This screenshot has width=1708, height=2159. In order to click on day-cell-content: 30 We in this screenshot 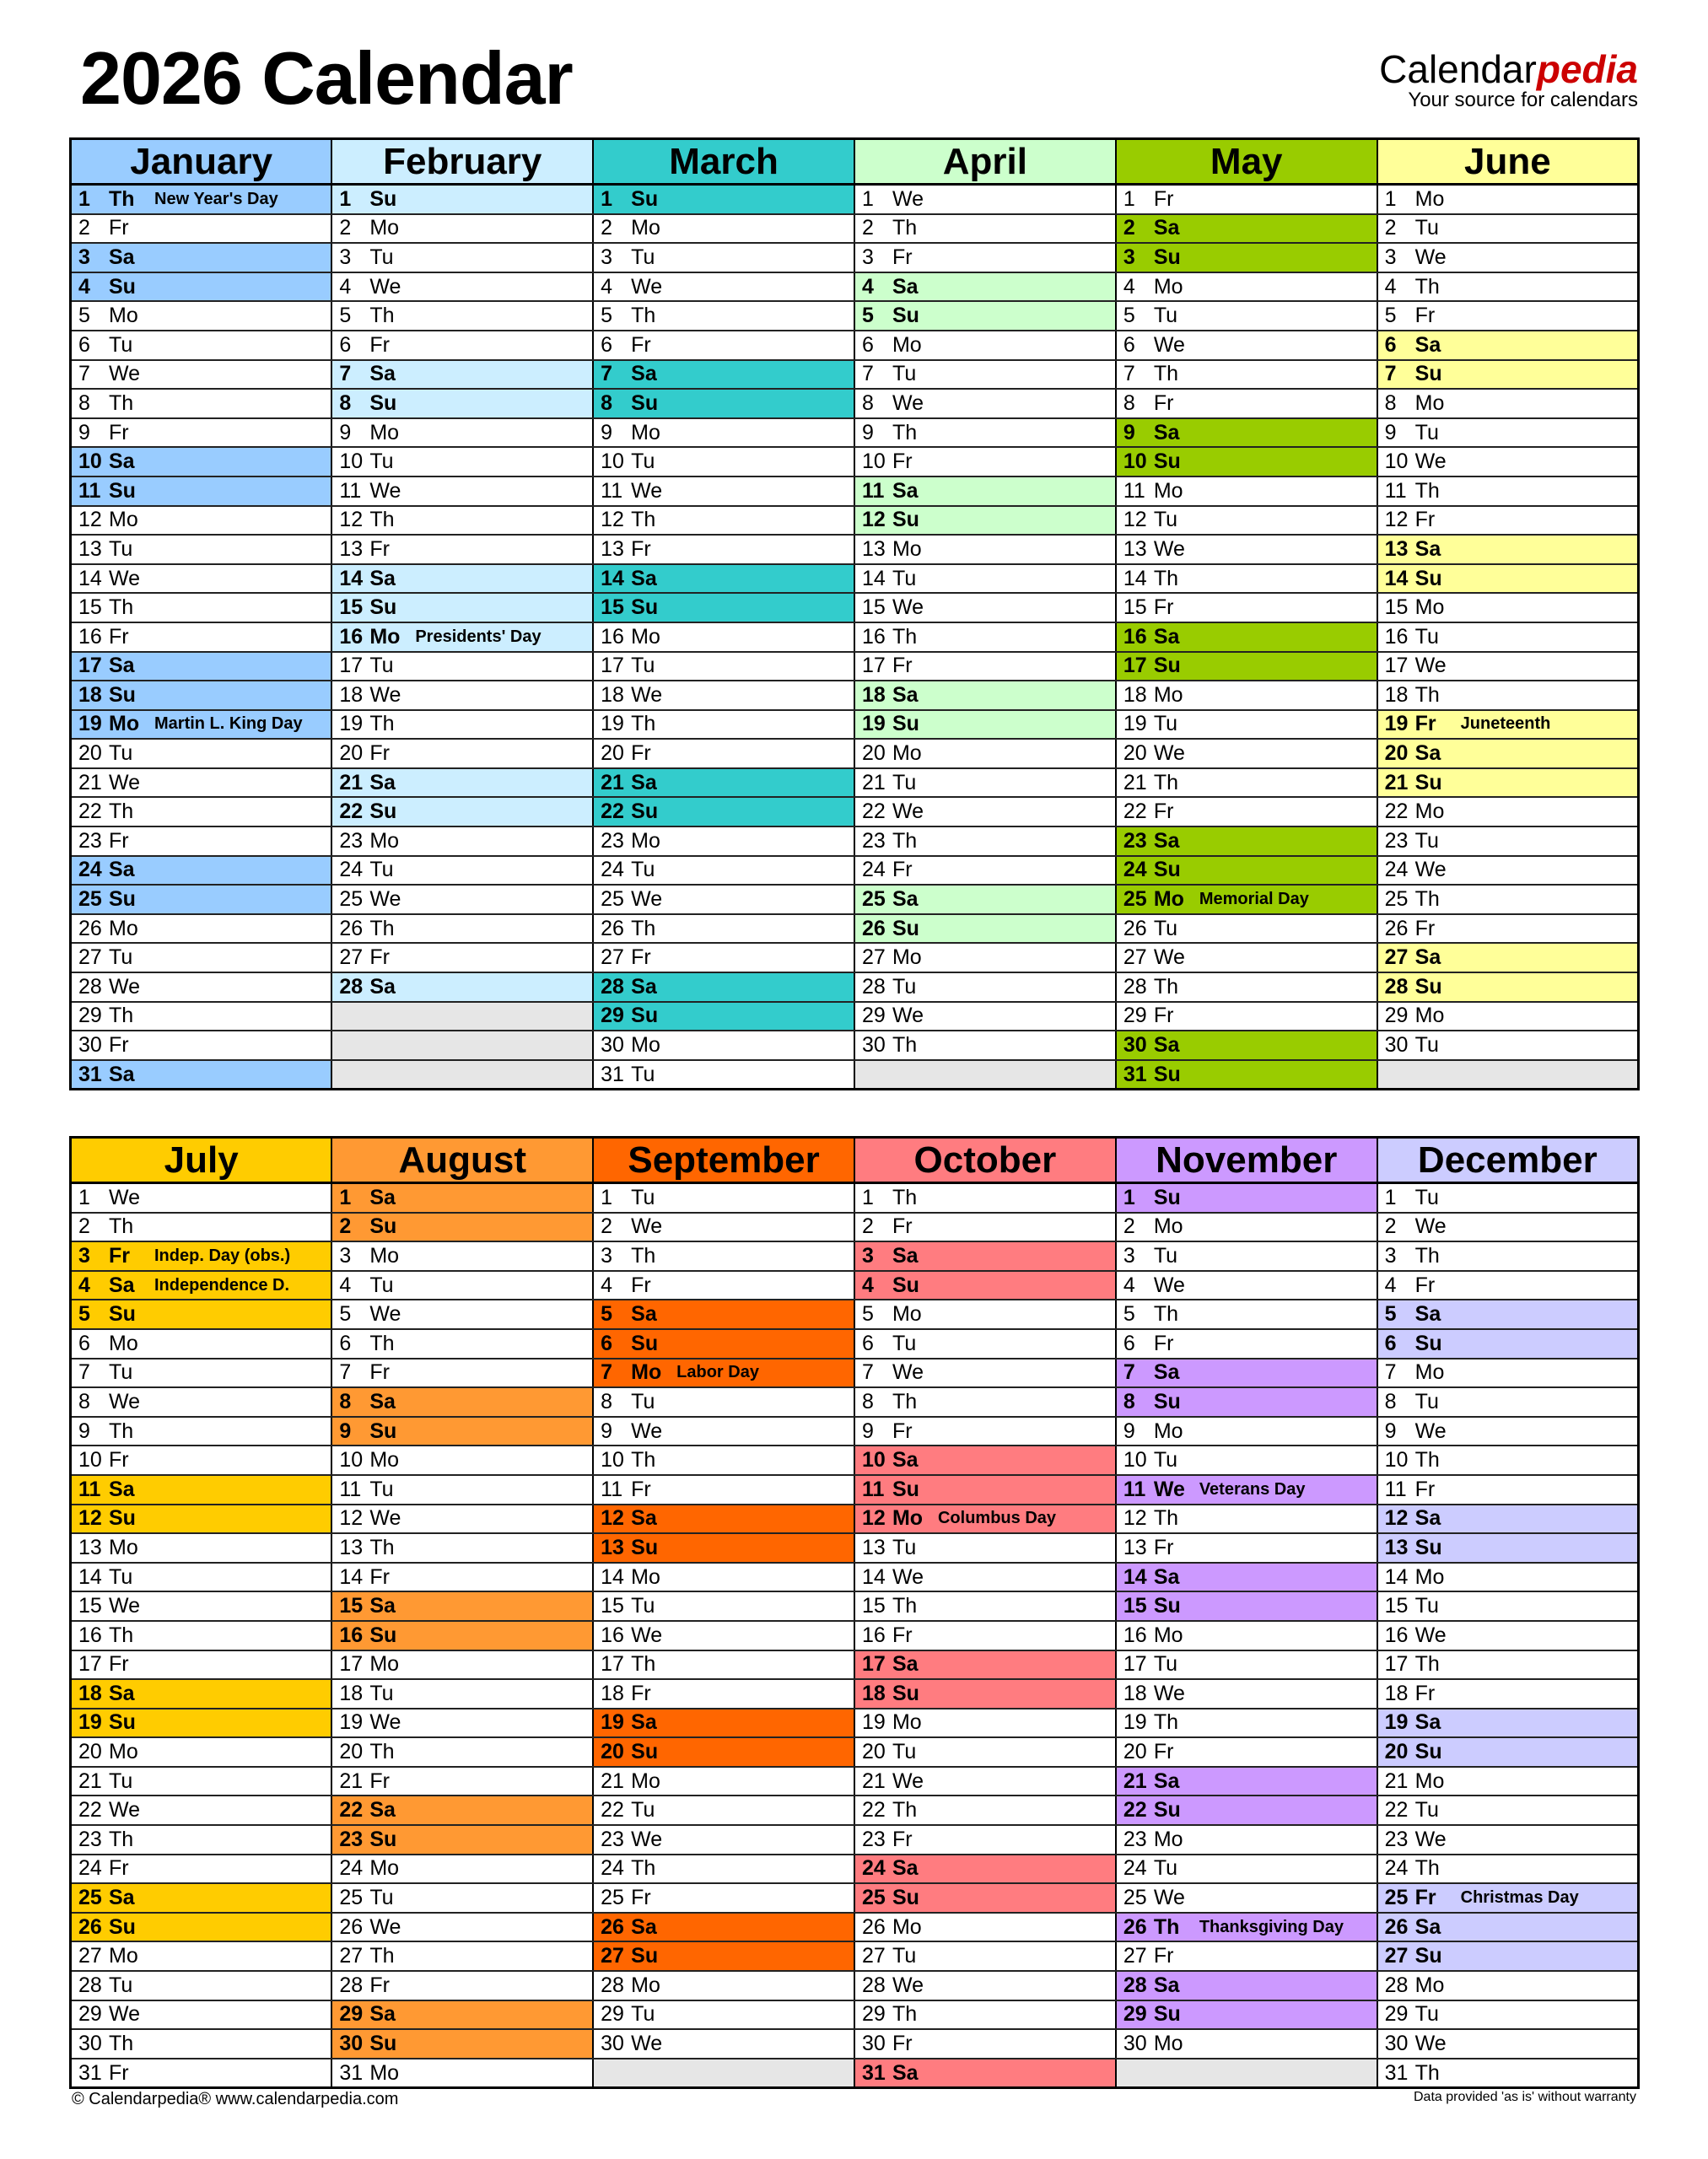, I will do `click(1508, 2043)`.